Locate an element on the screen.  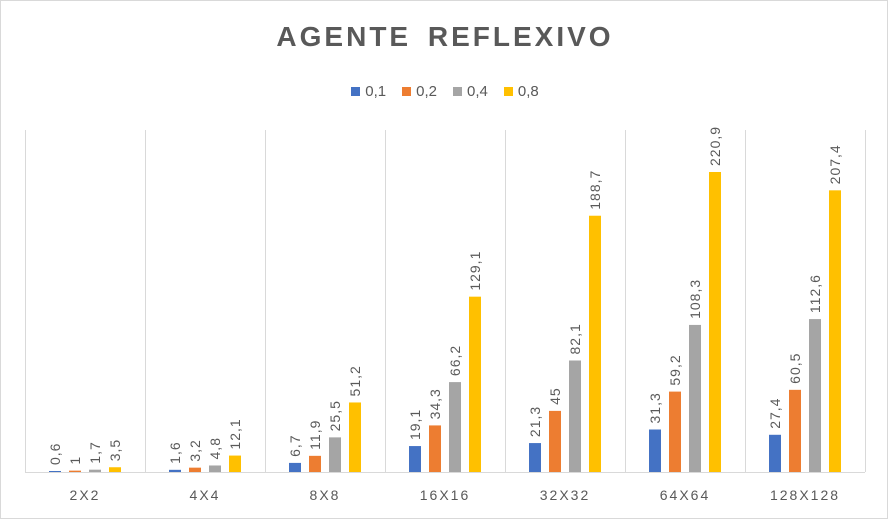
legend-label: 0,1 is located at coordinates (376, 91).